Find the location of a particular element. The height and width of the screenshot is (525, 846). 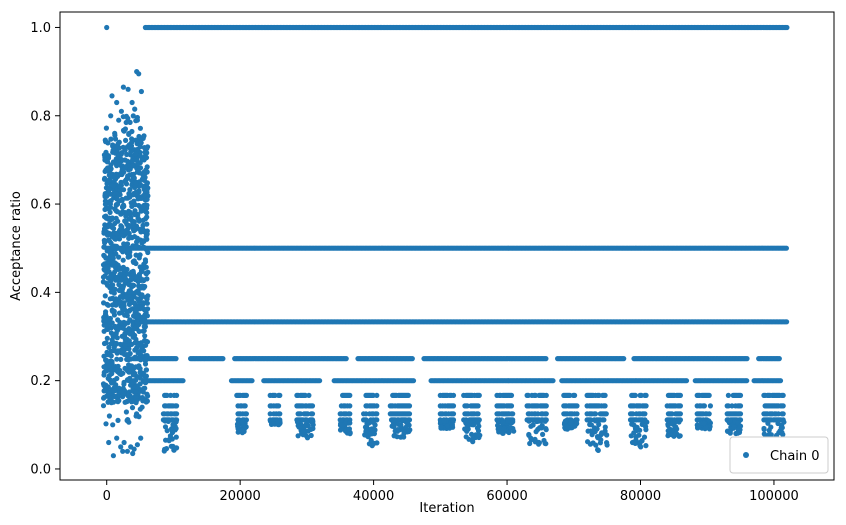

y-tick-label: 0.4 is located at coordinates (40, 293).